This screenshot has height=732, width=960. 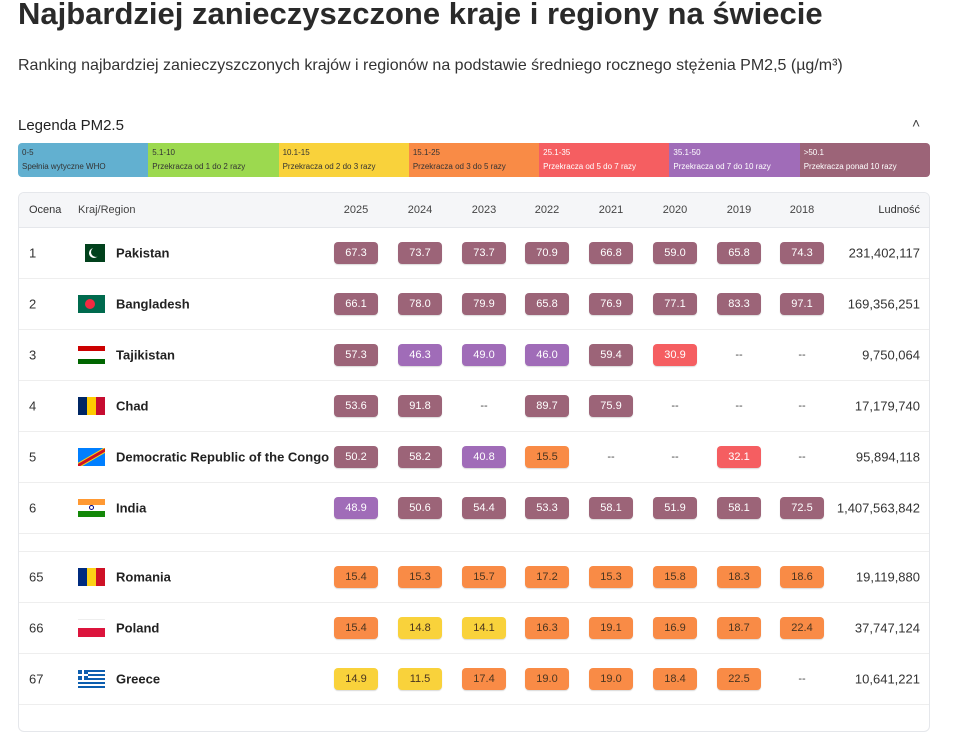 What do you see at coordinates (878, 508) in the screenshot?
I see `population: 1,407,563,842` at bounding box center [878, 508].